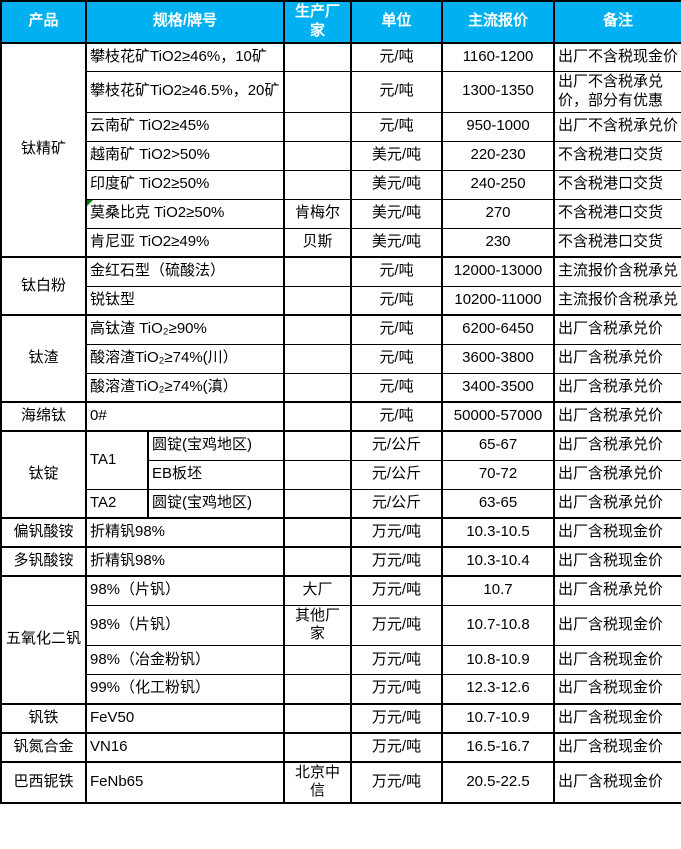 The width and height of the screenshot is (681, 849). What do you see at coordinates (43, 746) in the screenshot?
I see `product-name-cell: 钒氮合金` at bounding box center [43, 746].